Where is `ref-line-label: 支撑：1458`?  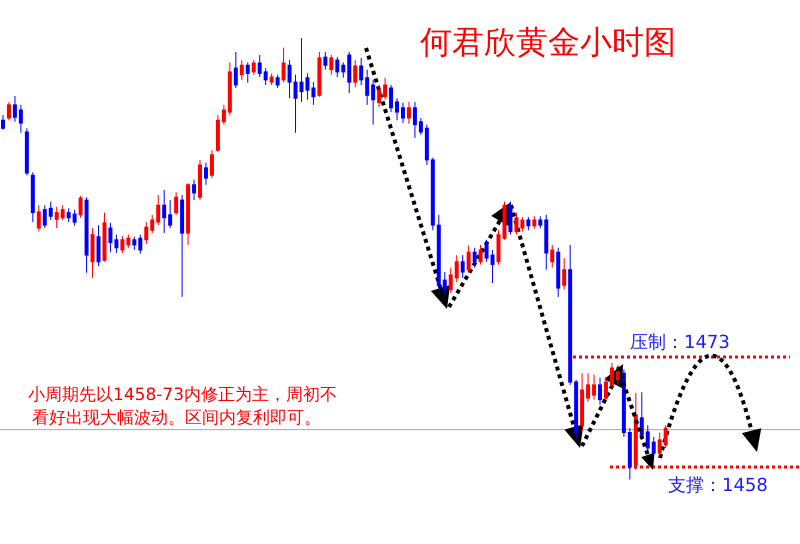 ref-line-label: 支撑：1458 is located at coordinates (718, 485).